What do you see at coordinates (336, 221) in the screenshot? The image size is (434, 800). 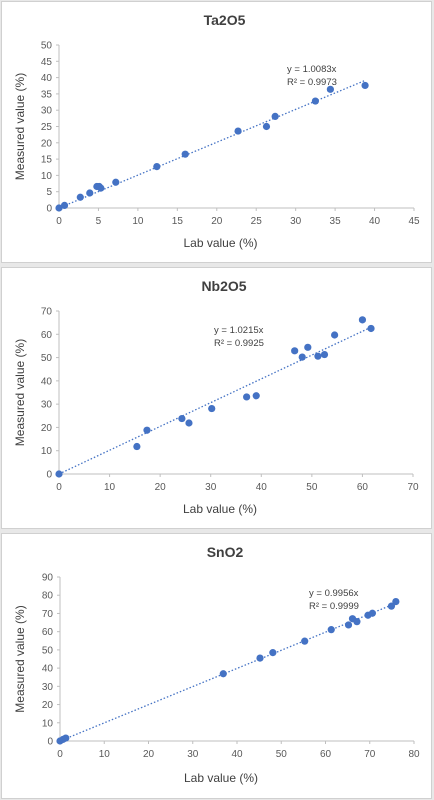 I see `x-tick-label: 35` at bounding box center [336, 221].